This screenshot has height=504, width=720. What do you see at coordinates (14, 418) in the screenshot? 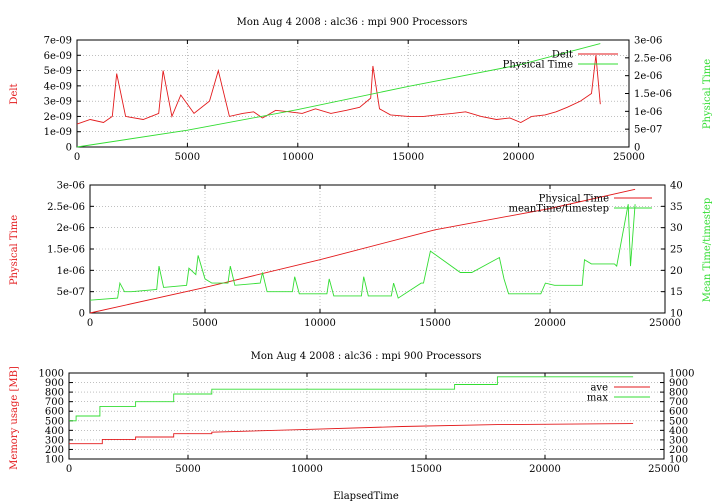
I see `panel-3-ylabel: Memory usage [MB]` at bounding box center [14, 418].